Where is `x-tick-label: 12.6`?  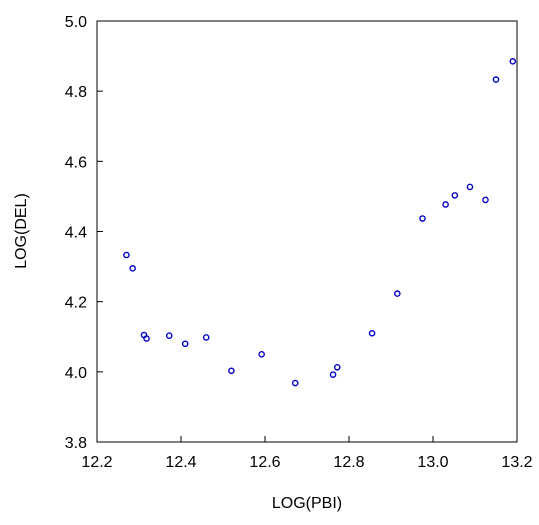 x-tick-label: 12.6 is located at coordinates (264, 462).